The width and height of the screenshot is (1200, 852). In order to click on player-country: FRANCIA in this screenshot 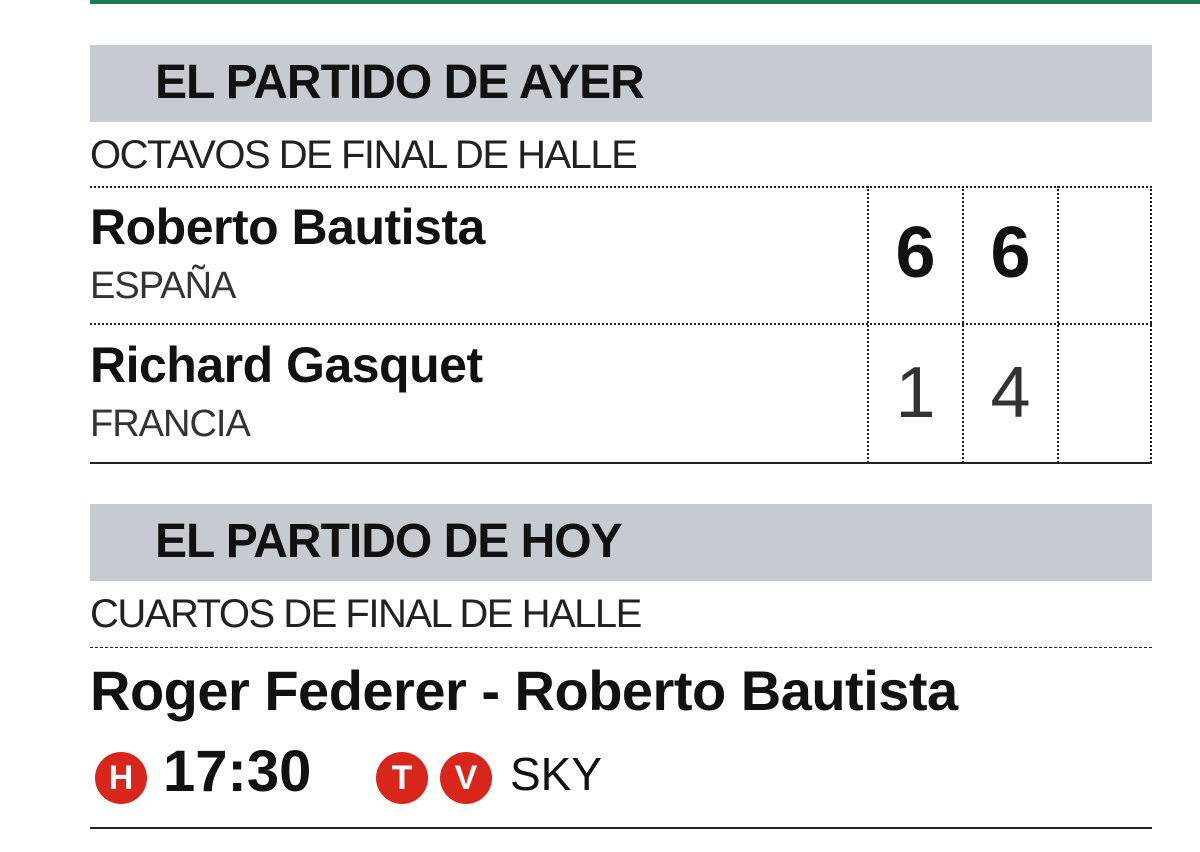, I will do `click(170, 424)`.